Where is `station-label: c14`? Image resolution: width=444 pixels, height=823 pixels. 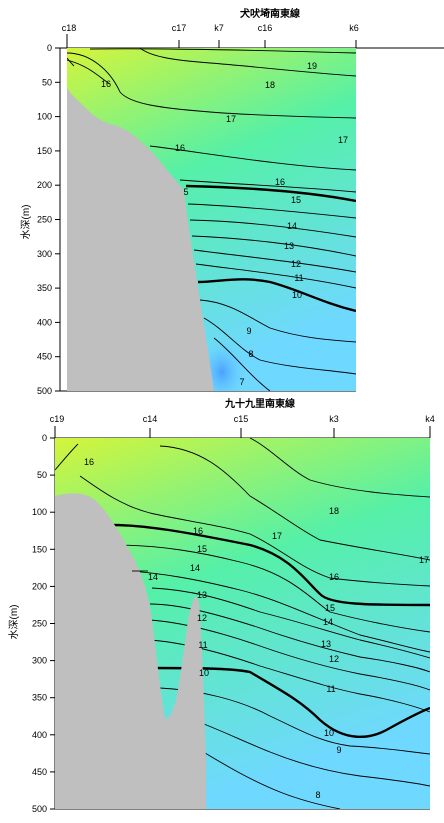 station-label: c14 is located at coordinates (150, 419).